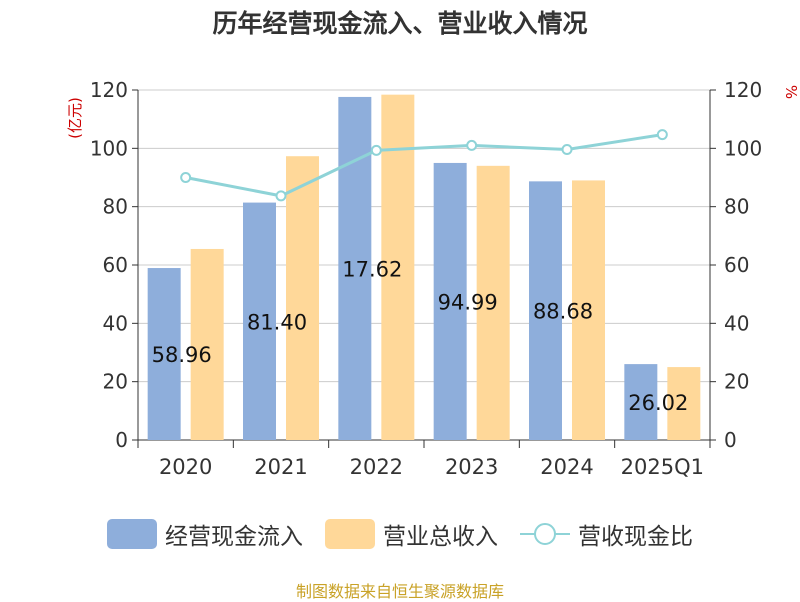 Image resolution: width=800 pixels, height=602 pixels. I want to click on legend-label-inflow: 经营现金流入, so click(234, 537).